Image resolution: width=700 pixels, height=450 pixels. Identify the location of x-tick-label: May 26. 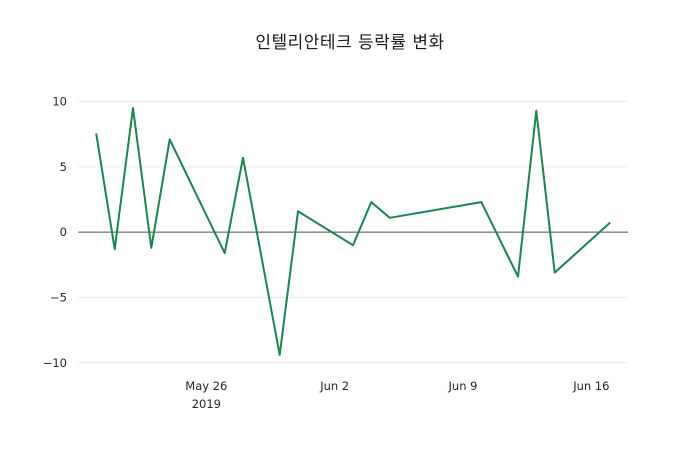
(206, 386).